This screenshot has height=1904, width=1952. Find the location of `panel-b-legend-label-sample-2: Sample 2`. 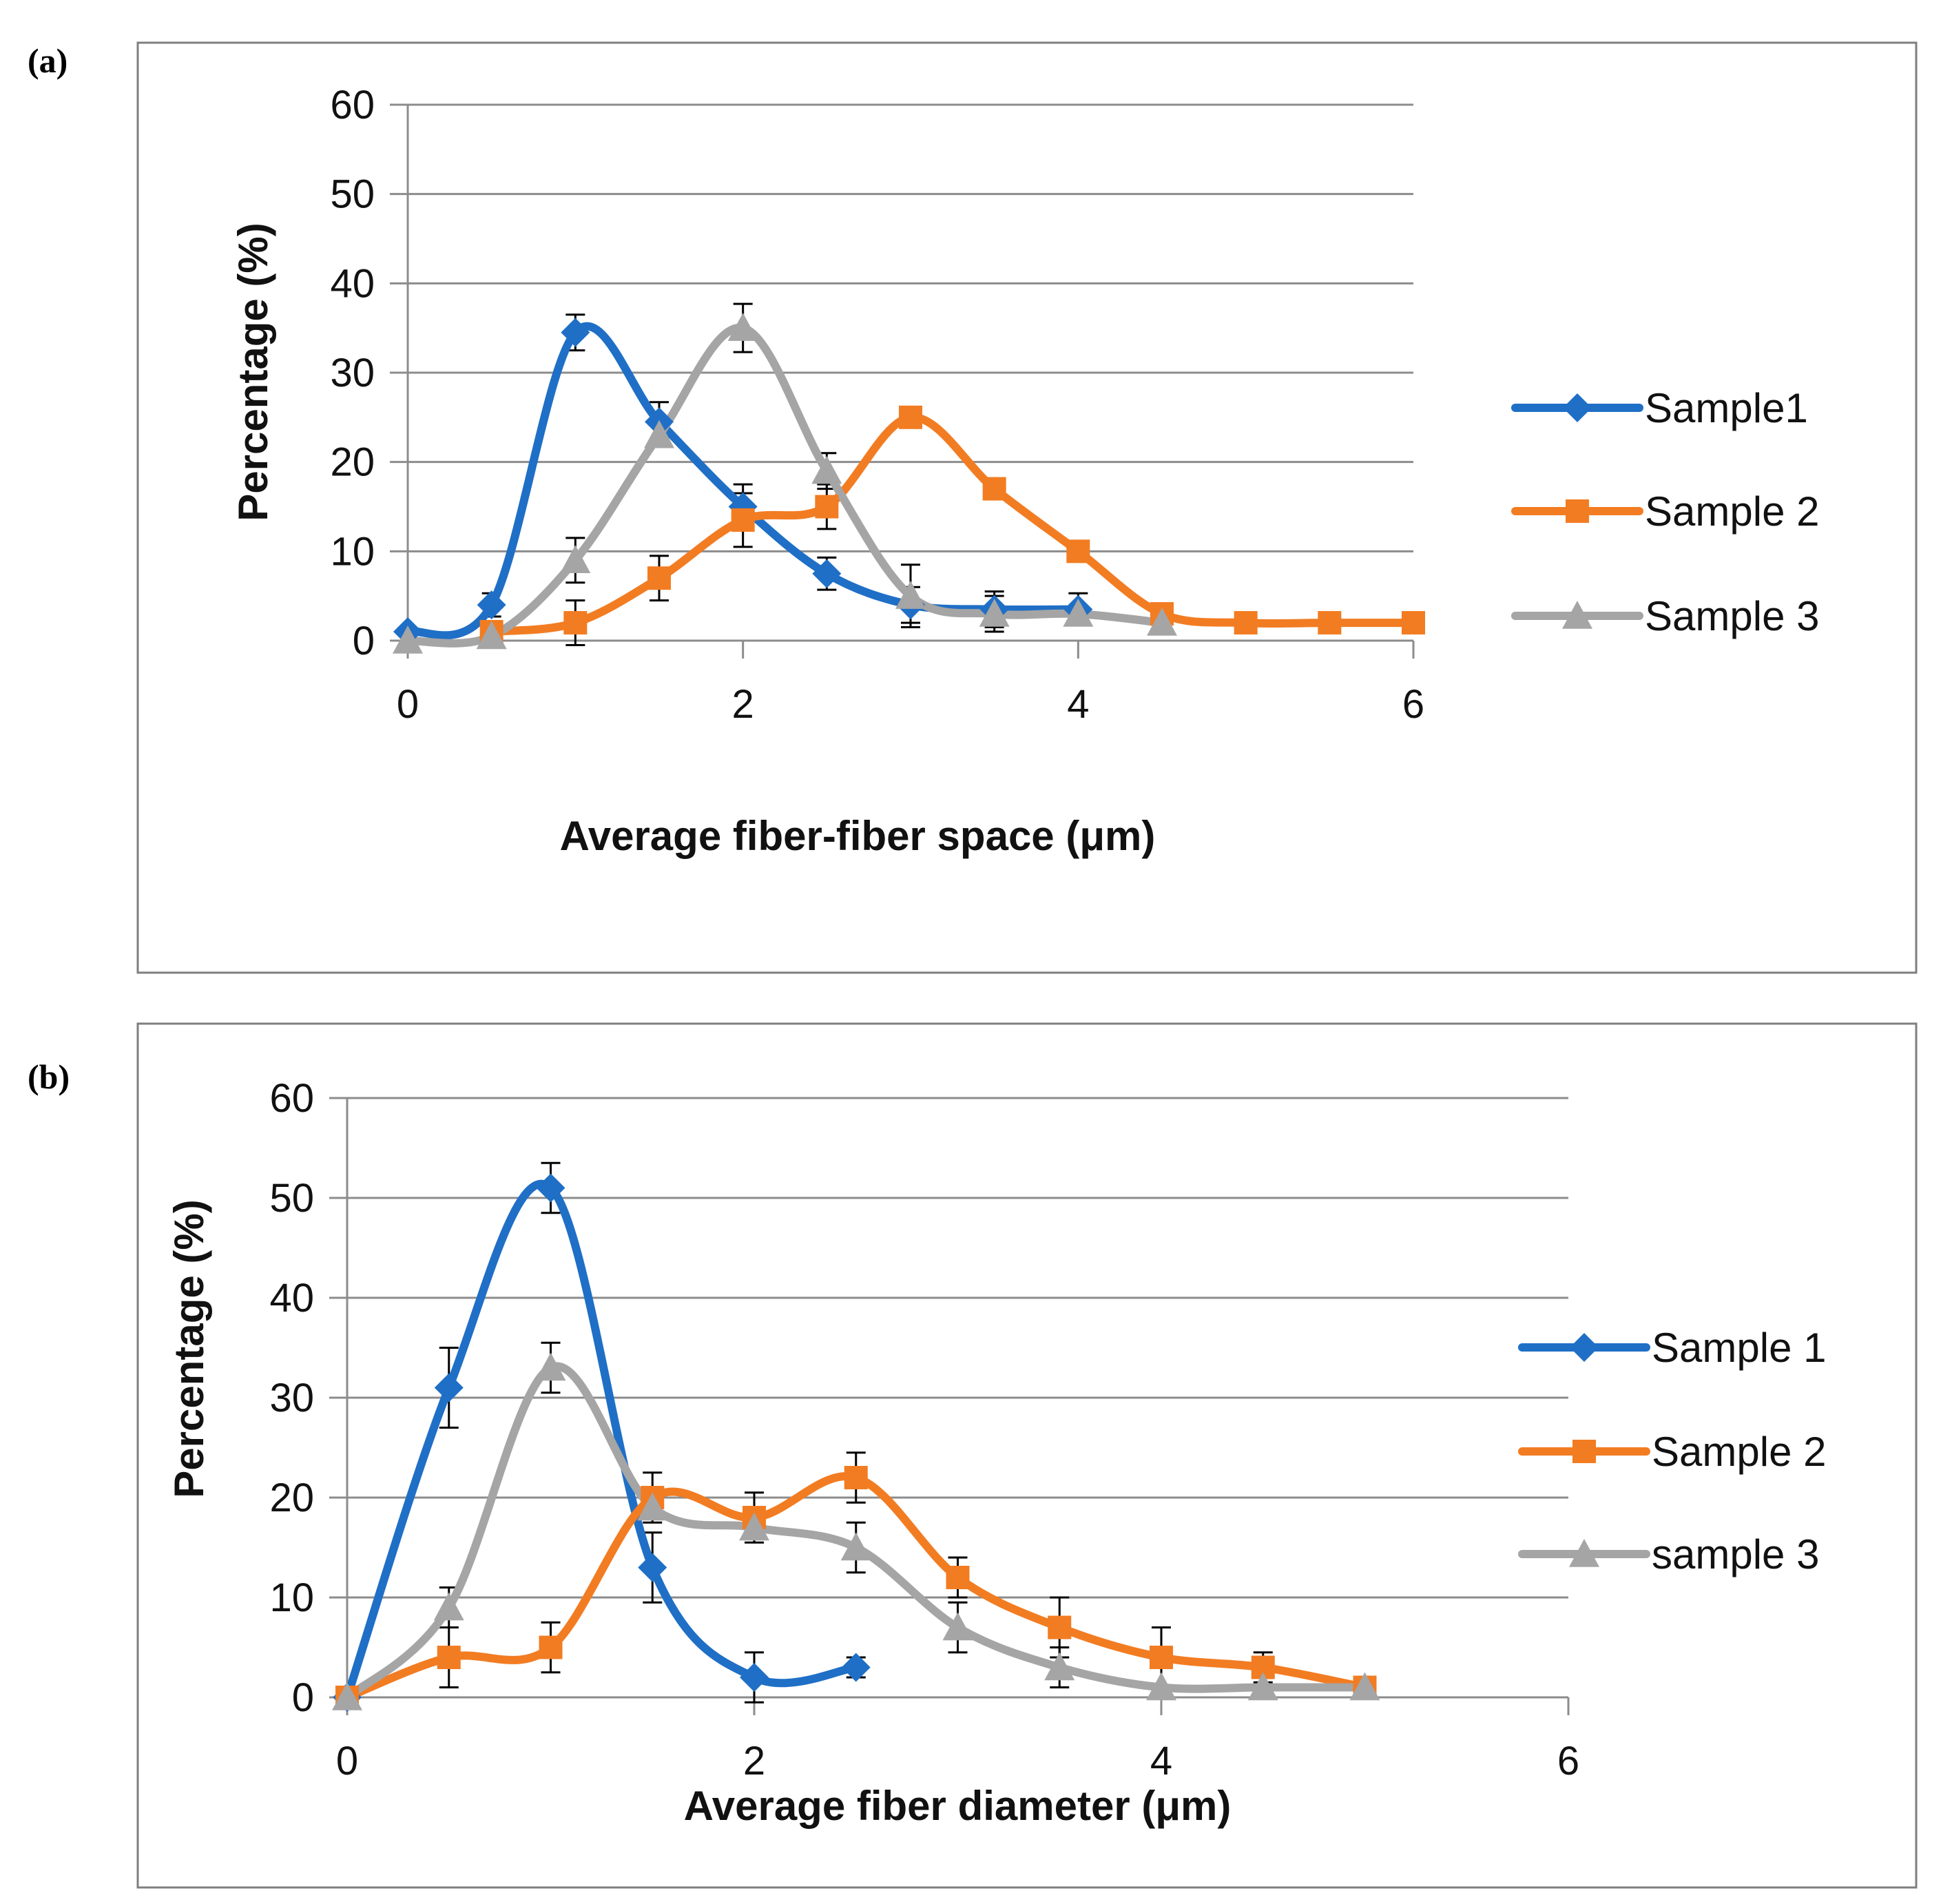

panel-b-legend-label-sample-2: Sample 2 is located at coordinates (1739, 1452).